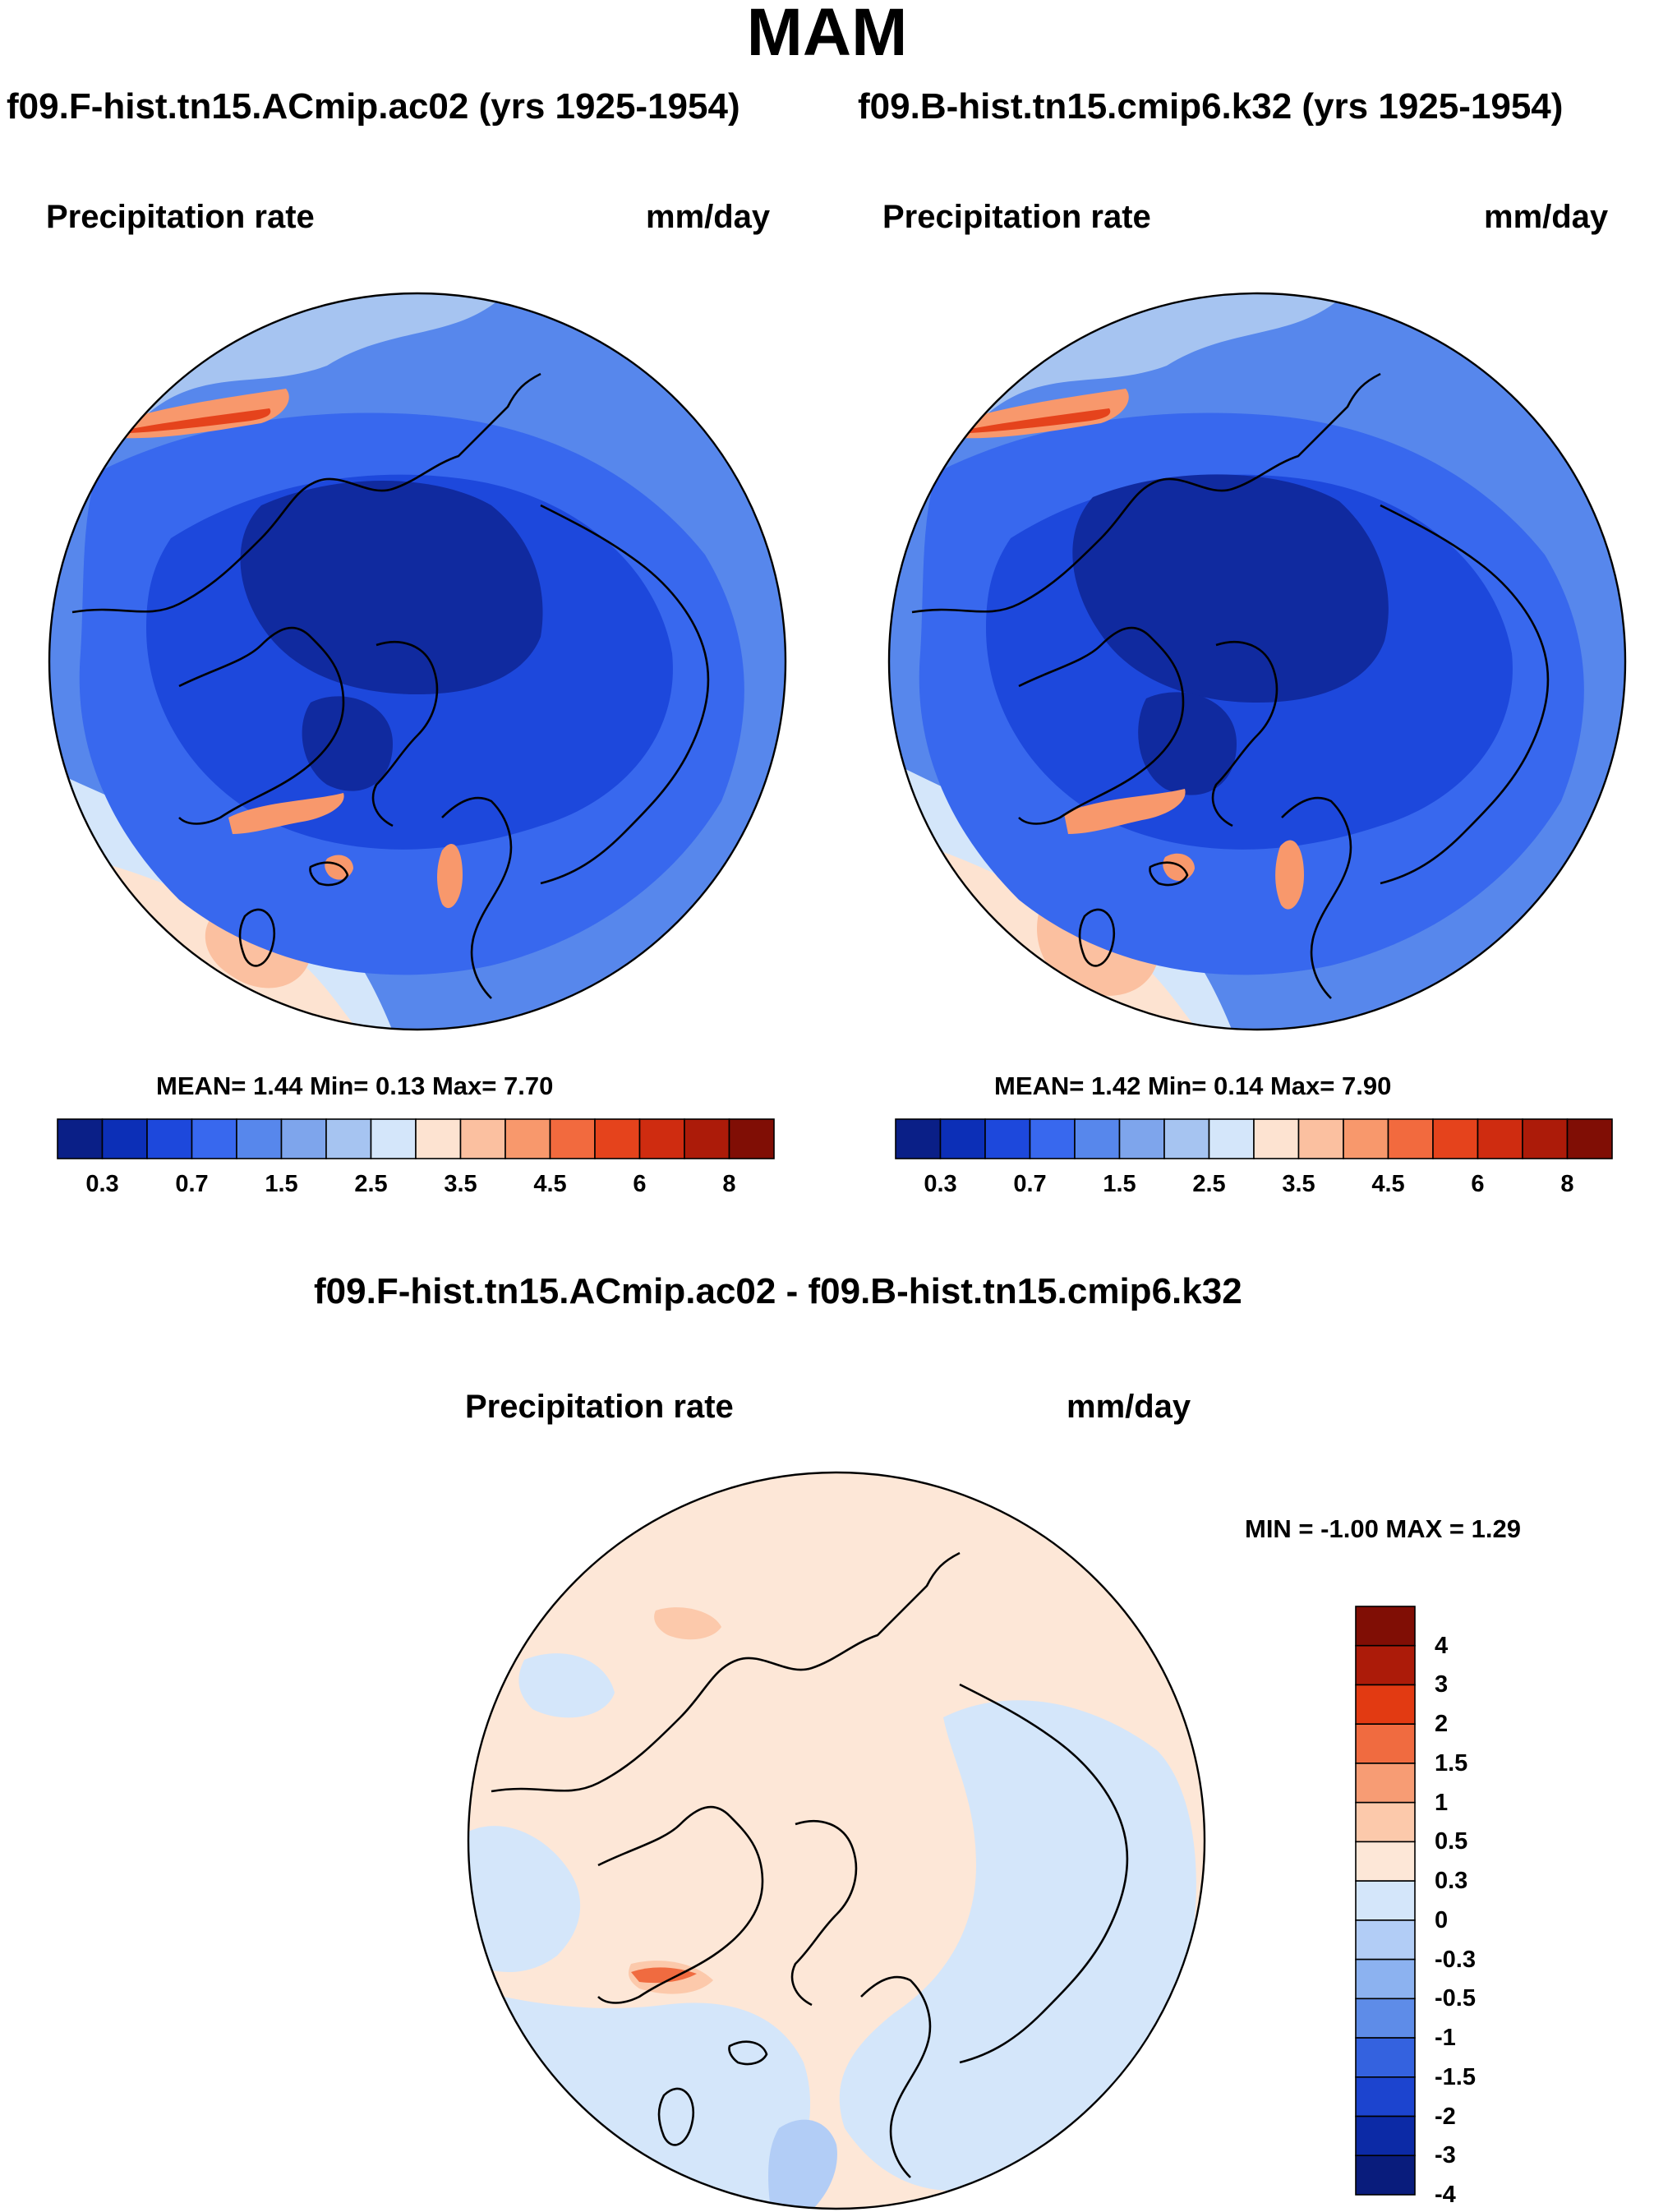 Image resolution: width=1654 pixels, height=2212 pixels. What do you see at coordinates (1030, 1184) in the screenshot?
I see `right-colorbar-tick-label: 0.7` at bounding box center [1030, 1184].